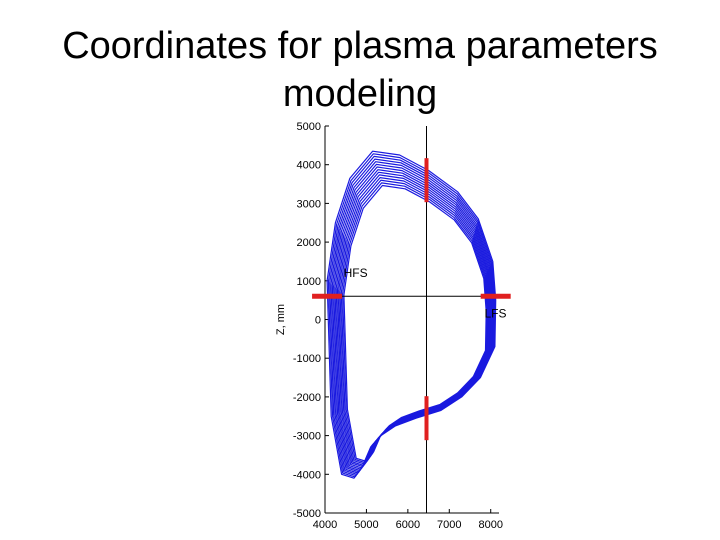 The height and width of the screenshot is (540, 720). I want to click on y-tick-label: -3000, so click(307, 437).